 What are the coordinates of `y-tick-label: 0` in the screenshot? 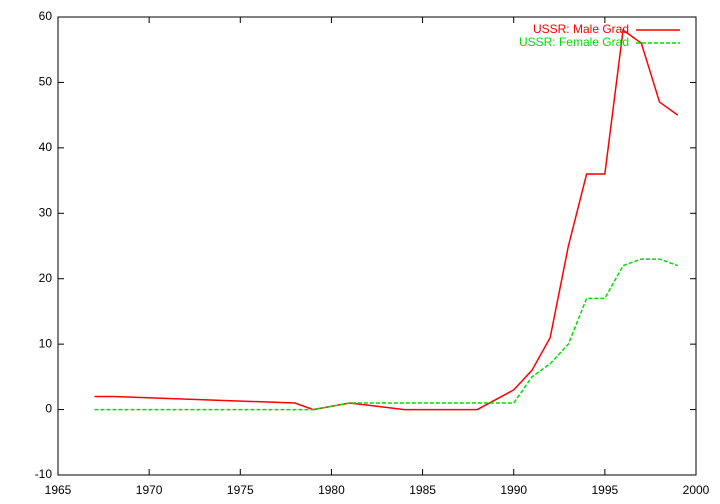 It's located at (48, 409).